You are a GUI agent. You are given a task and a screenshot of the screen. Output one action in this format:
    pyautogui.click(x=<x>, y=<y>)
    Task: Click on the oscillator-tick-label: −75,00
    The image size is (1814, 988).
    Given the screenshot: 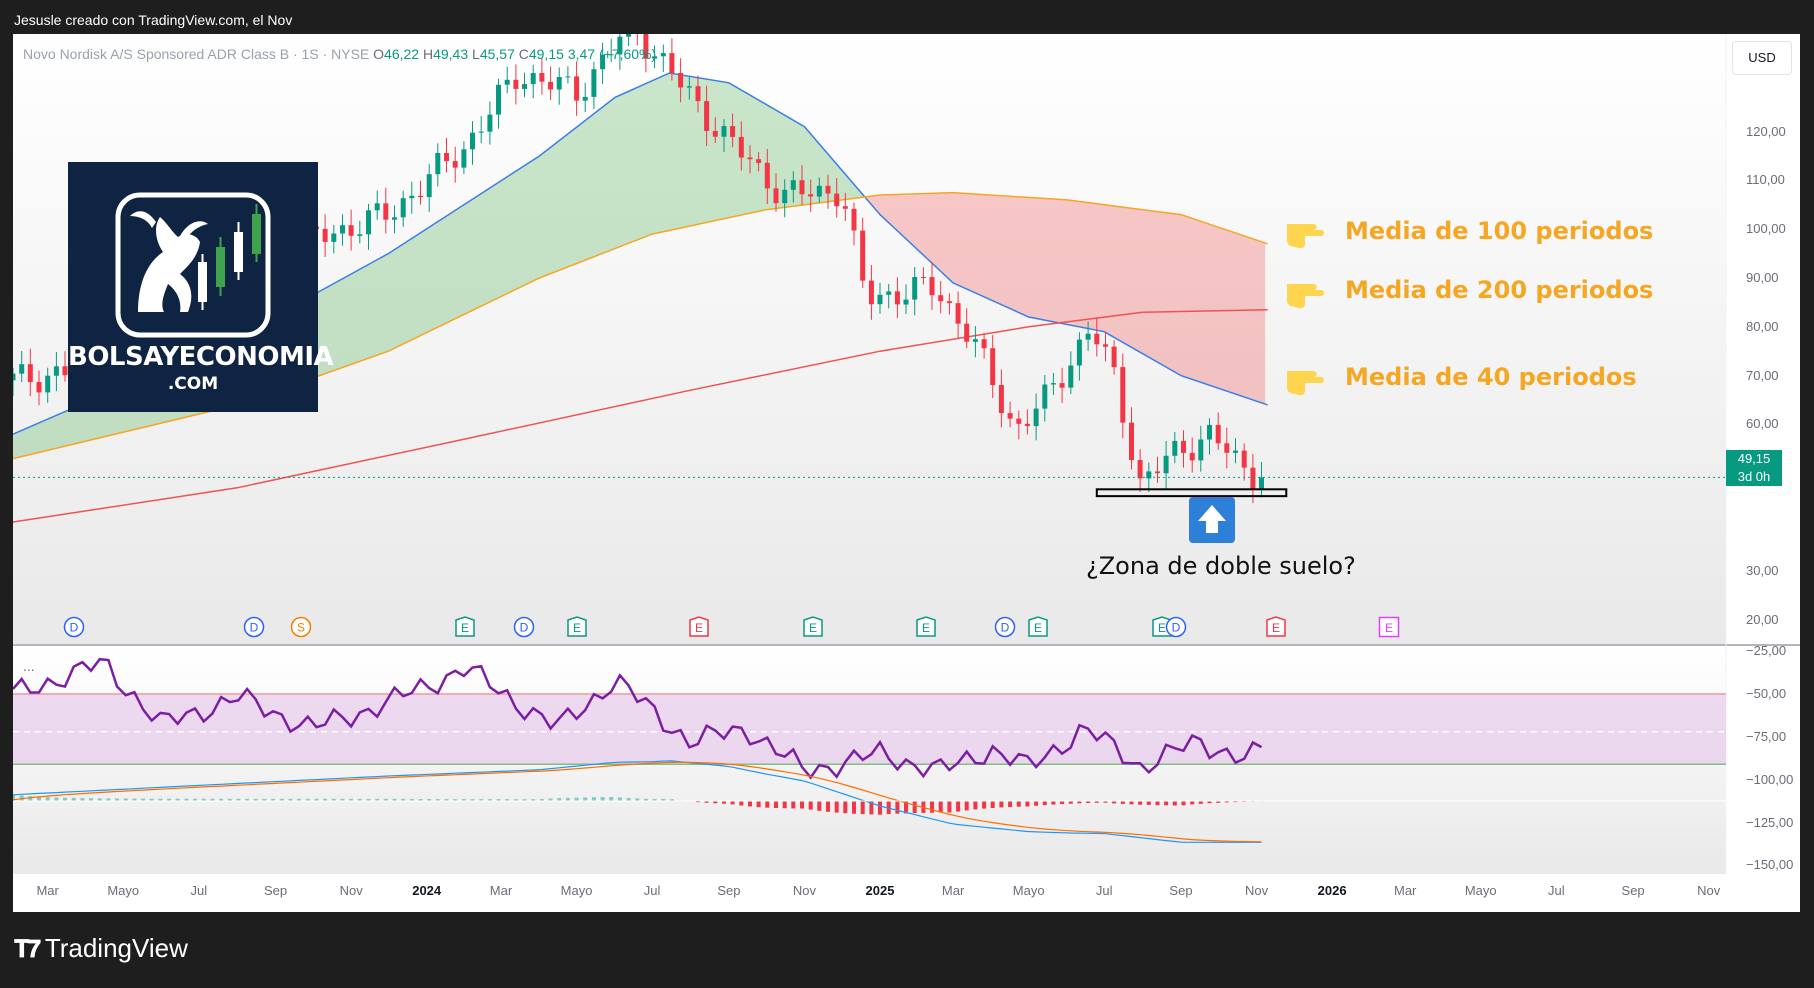 What is the action you would take?
    pyautogui.click(x=1766, y=736)
    